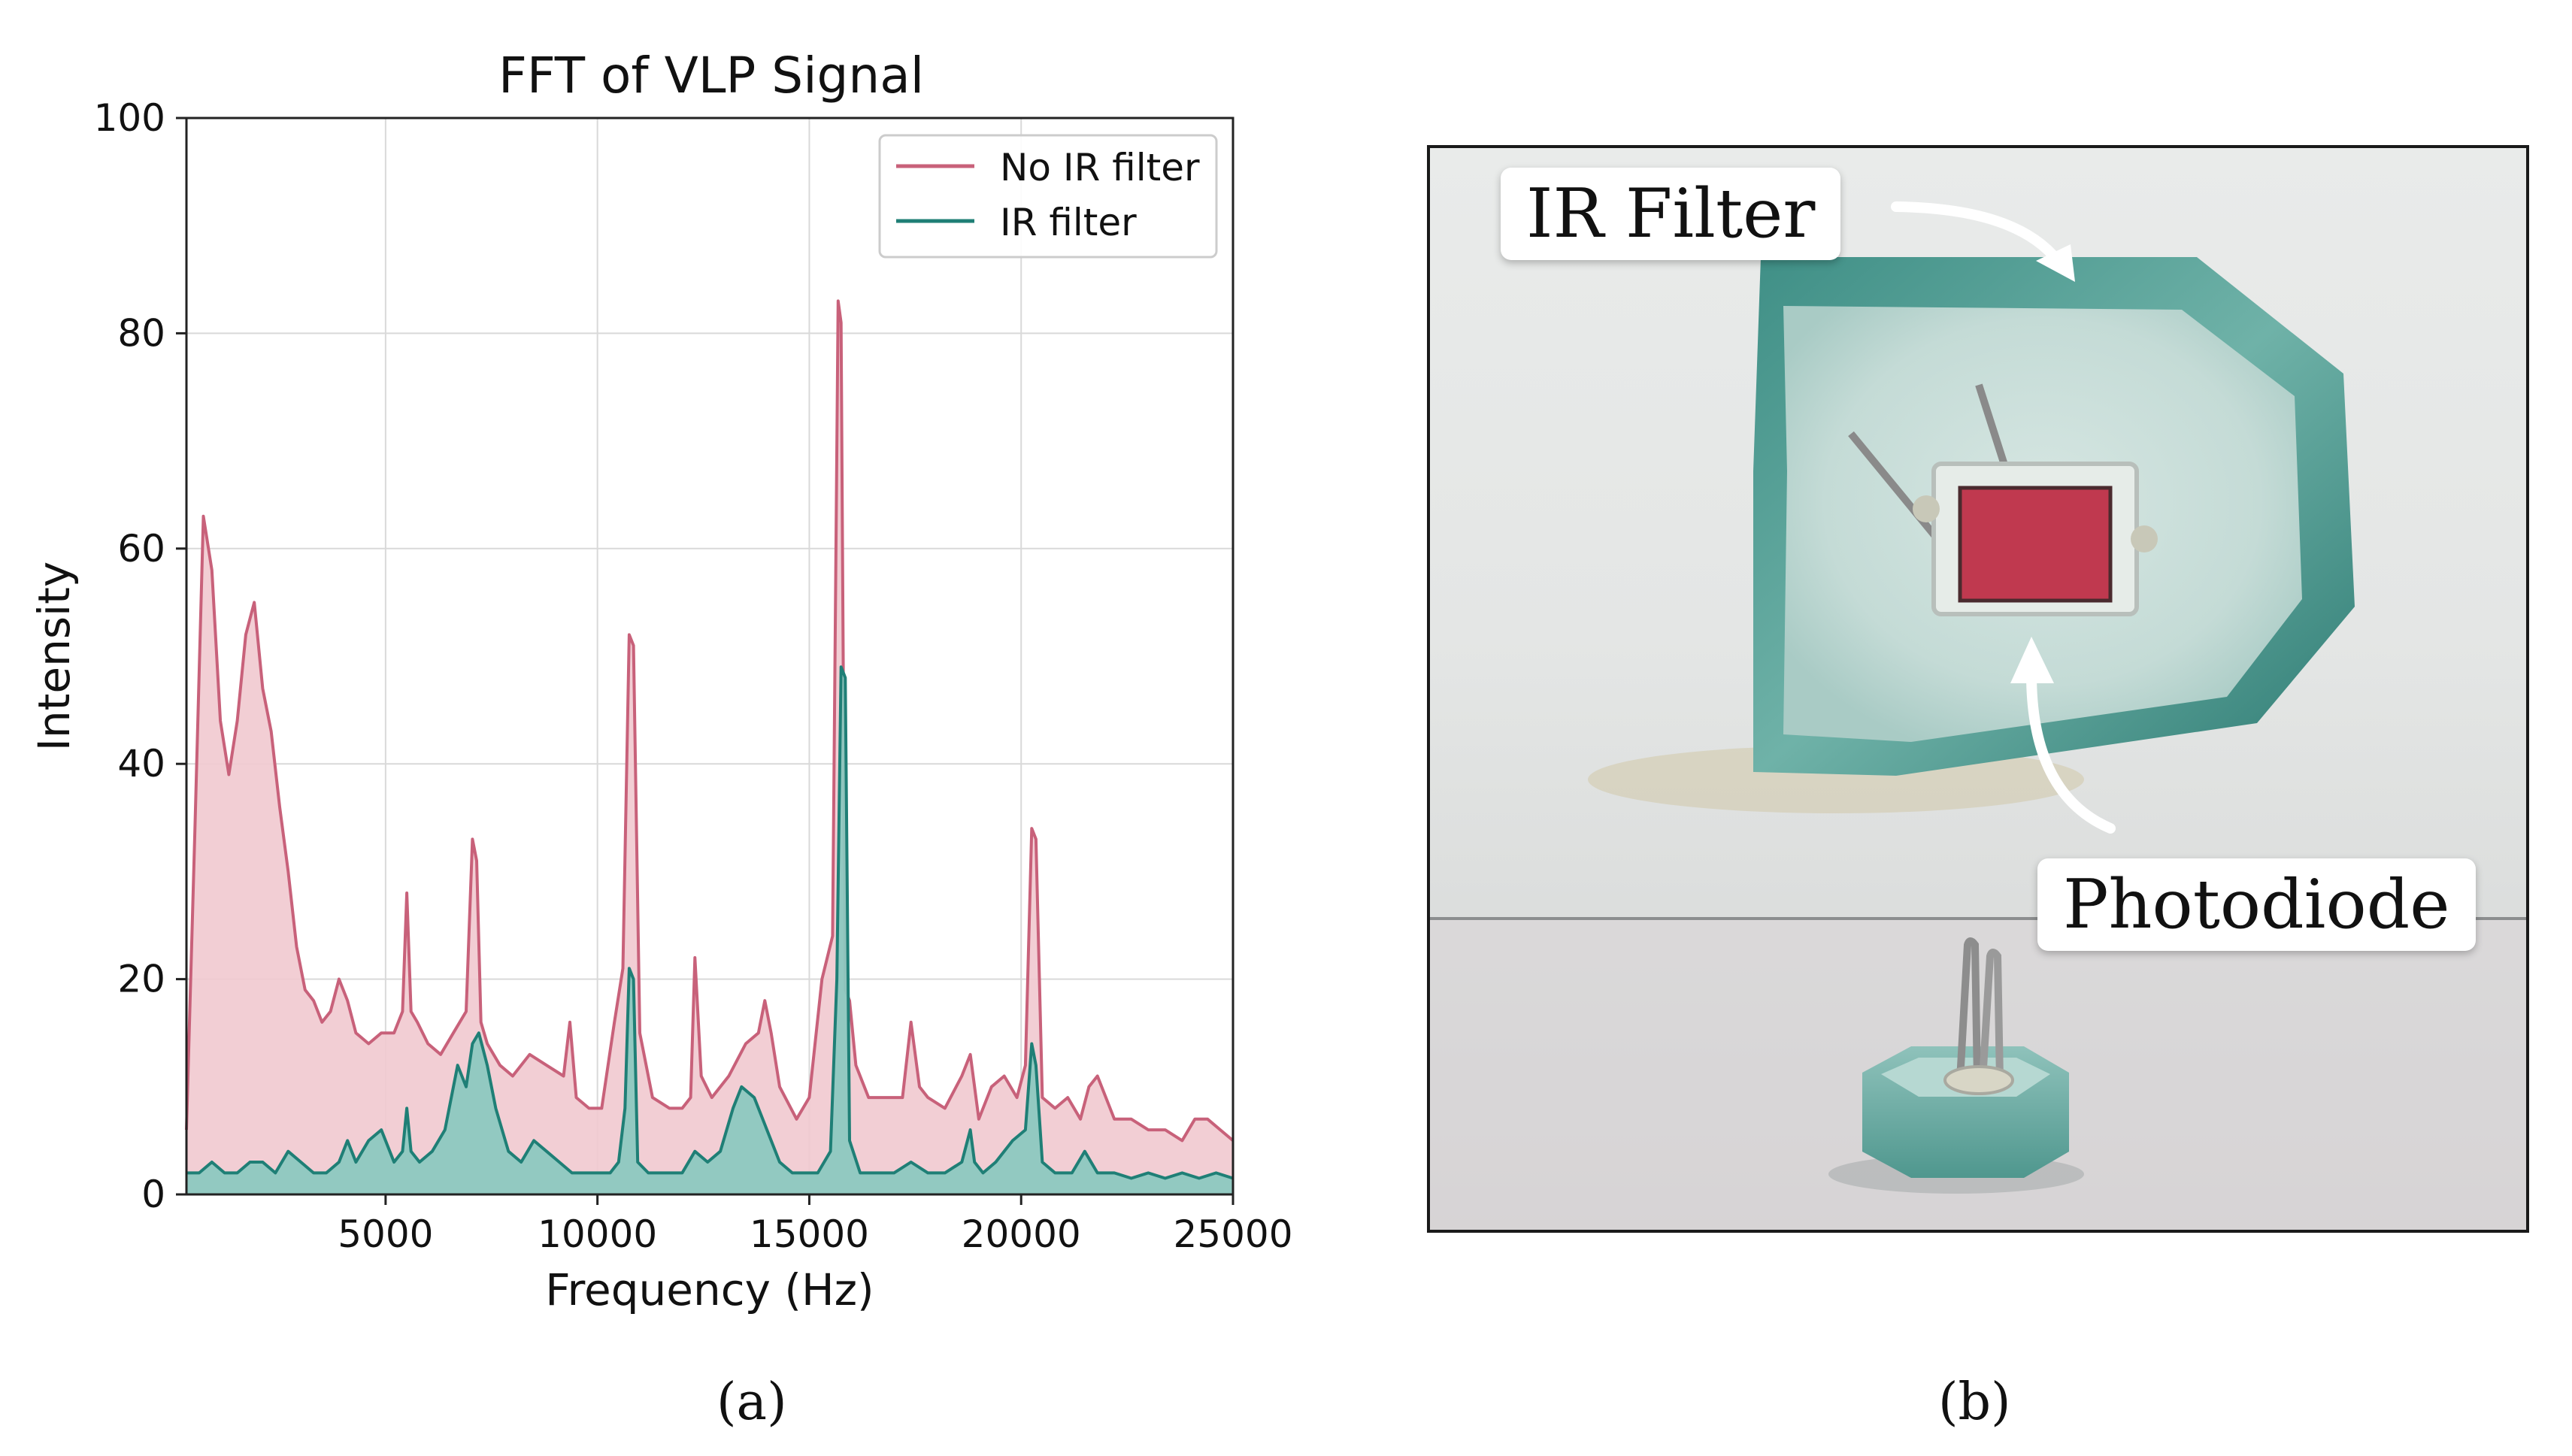 The height and width of the screenshot is (1456, 2572). I want to click on x-axis-ticks: 5000 10000 15000 20000 25000, so click(815, 1225).